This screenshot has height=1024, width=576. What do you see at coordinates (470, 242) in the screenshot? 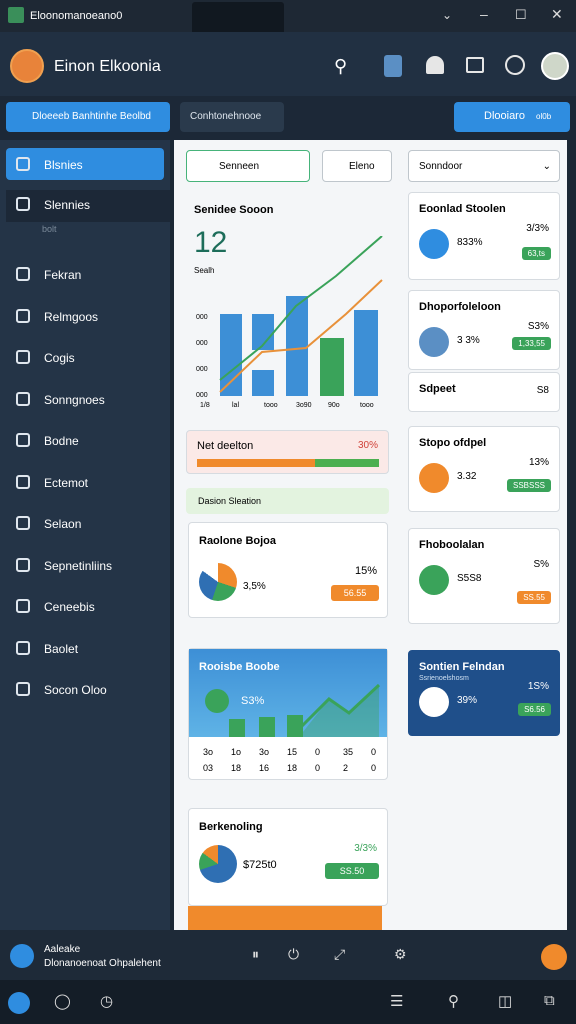
I see `right-card-sub: 833%` at bounding box center [470, 242].